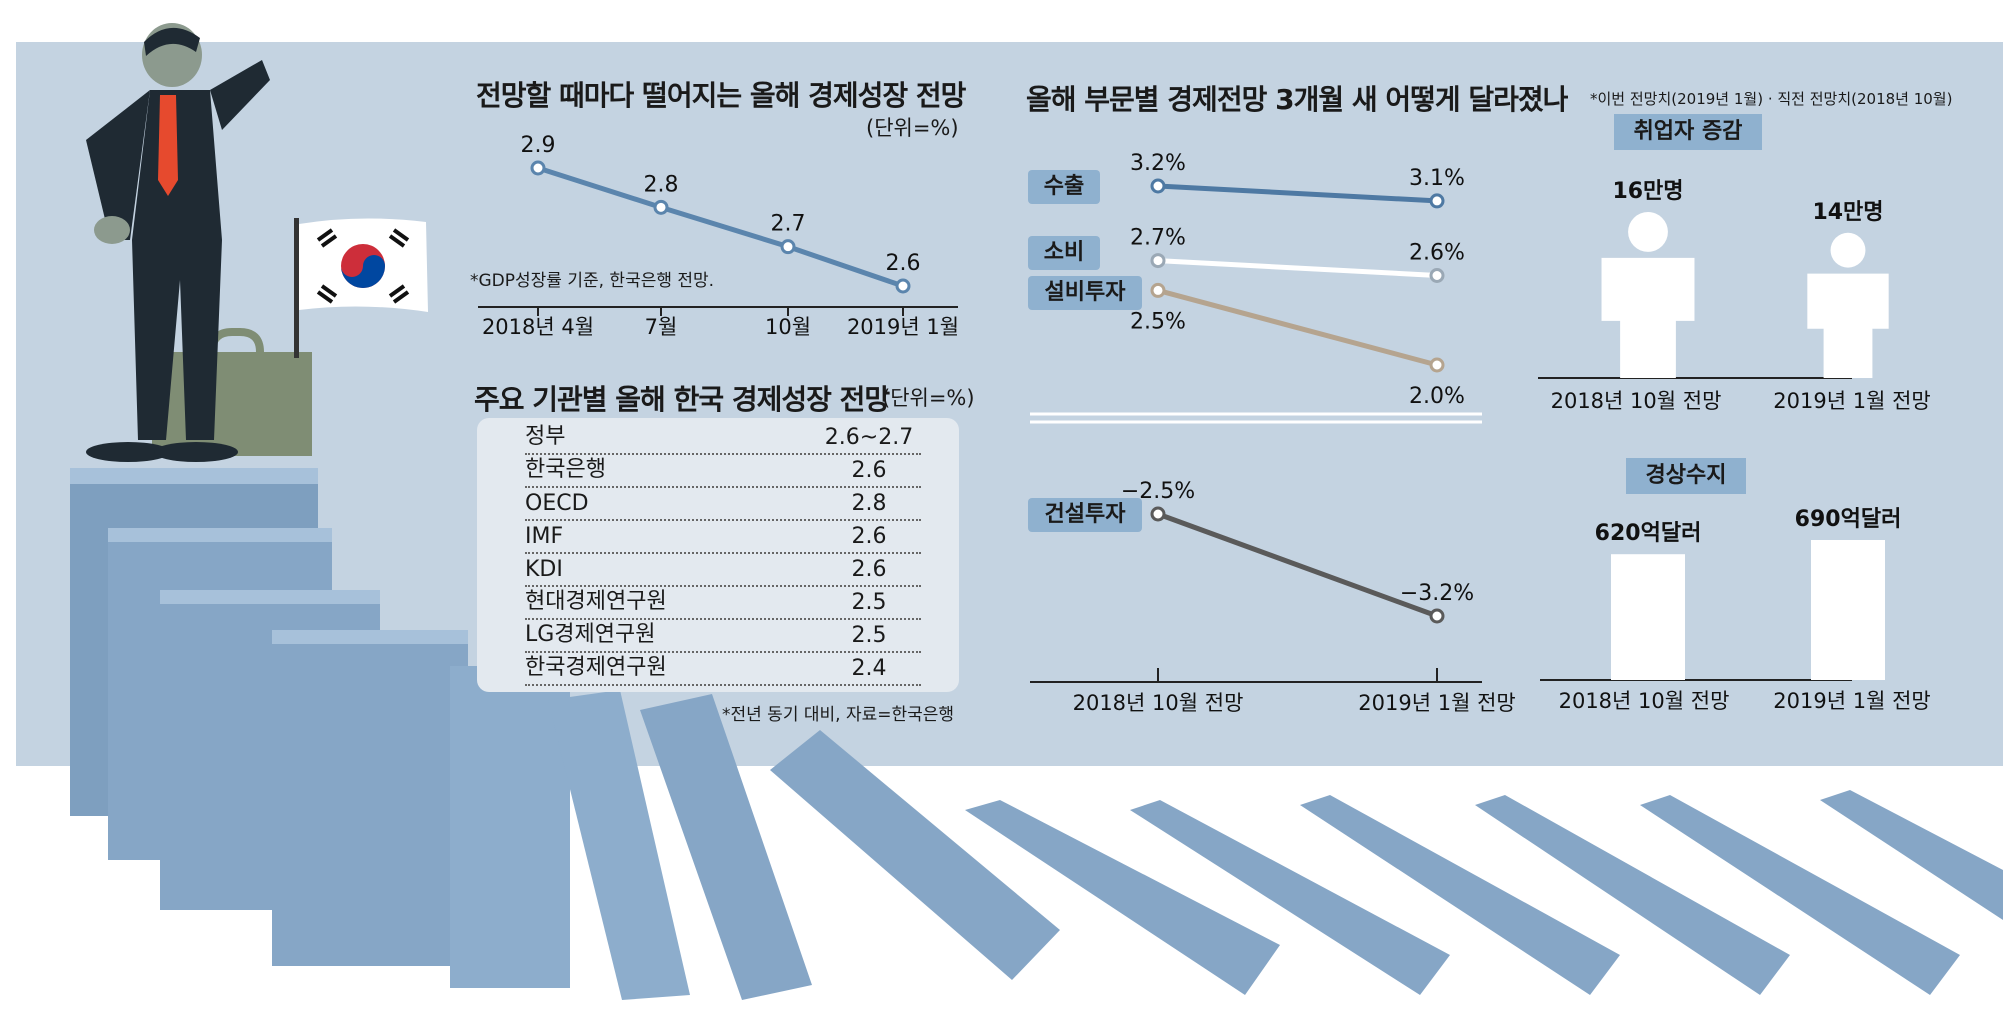  Describe the element at coordinates (1158, 238) in the screenshot. I see `sector-value-label: 2.7%` at that location.